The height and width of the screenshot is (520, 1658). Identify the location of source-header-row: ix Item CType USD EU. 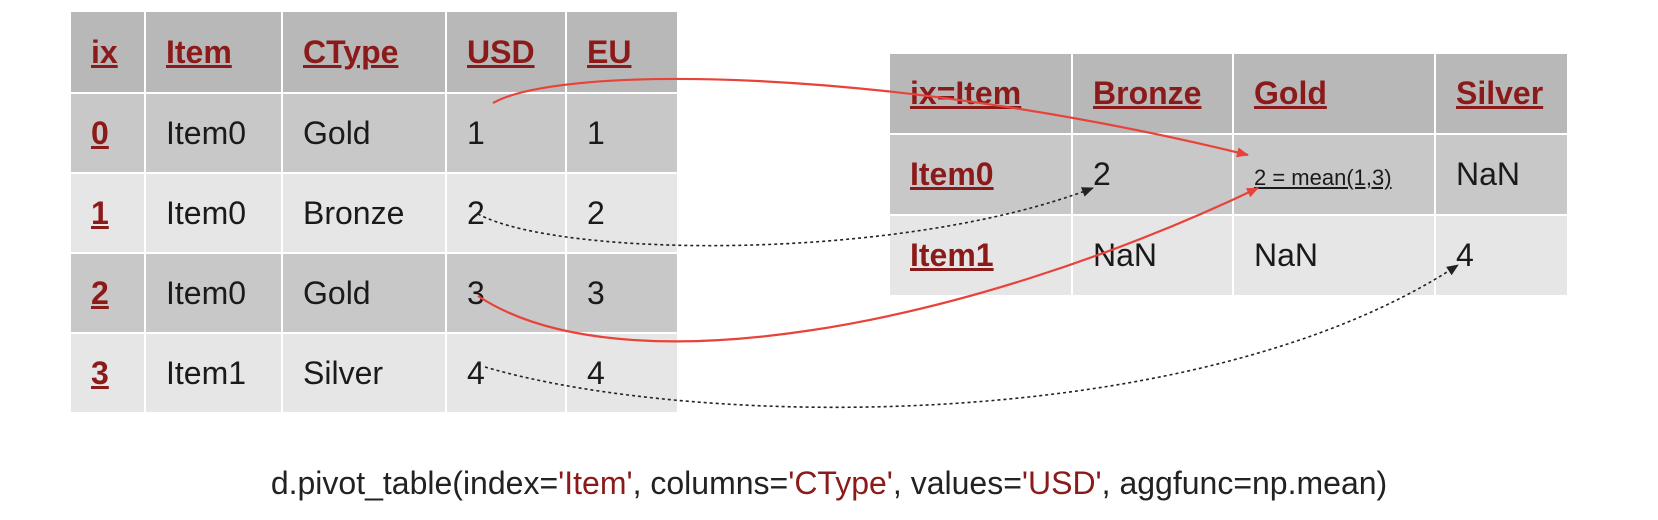
(374, 52).